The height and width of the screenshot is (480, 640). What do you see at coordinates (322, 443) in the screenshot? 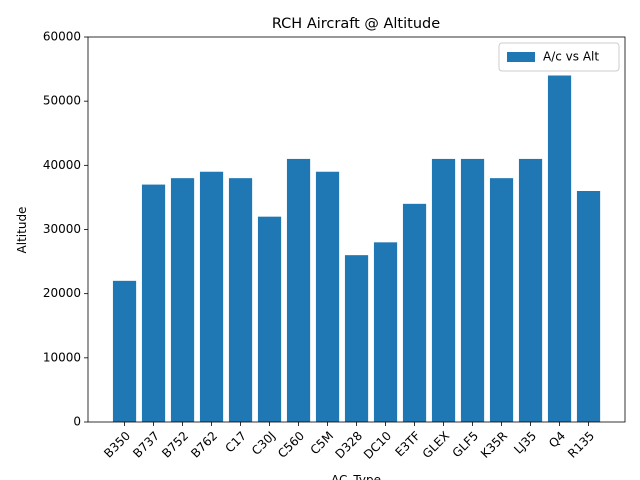
I see `x-tick-label: C5M` at bounding box center [322, 443].